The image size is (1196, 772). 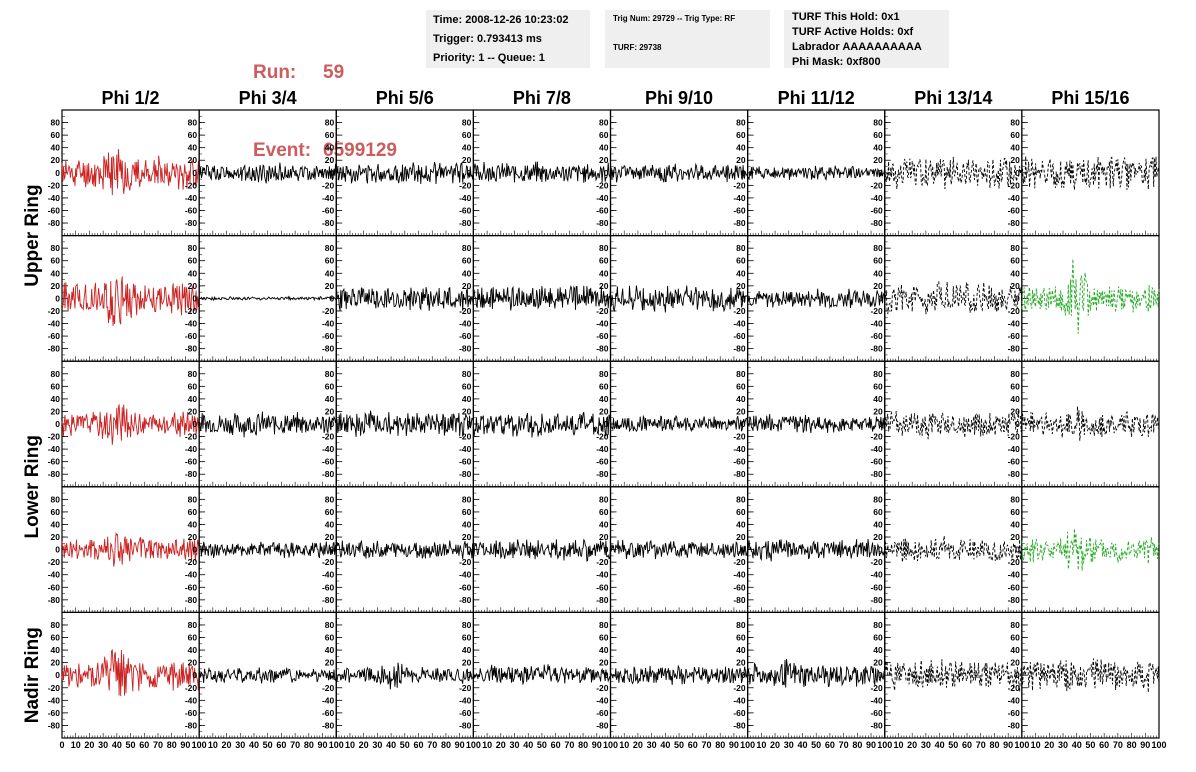 I want to click on turf-hold-line: TURF This Hold: 0x1, so click(x=846, y=17).